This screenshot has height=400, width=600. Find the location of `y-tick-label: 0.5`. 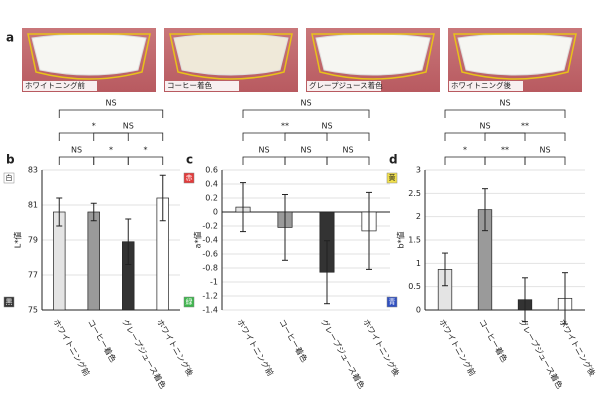

y-tick-label: 0.5 is located at coordinates (414, 286).